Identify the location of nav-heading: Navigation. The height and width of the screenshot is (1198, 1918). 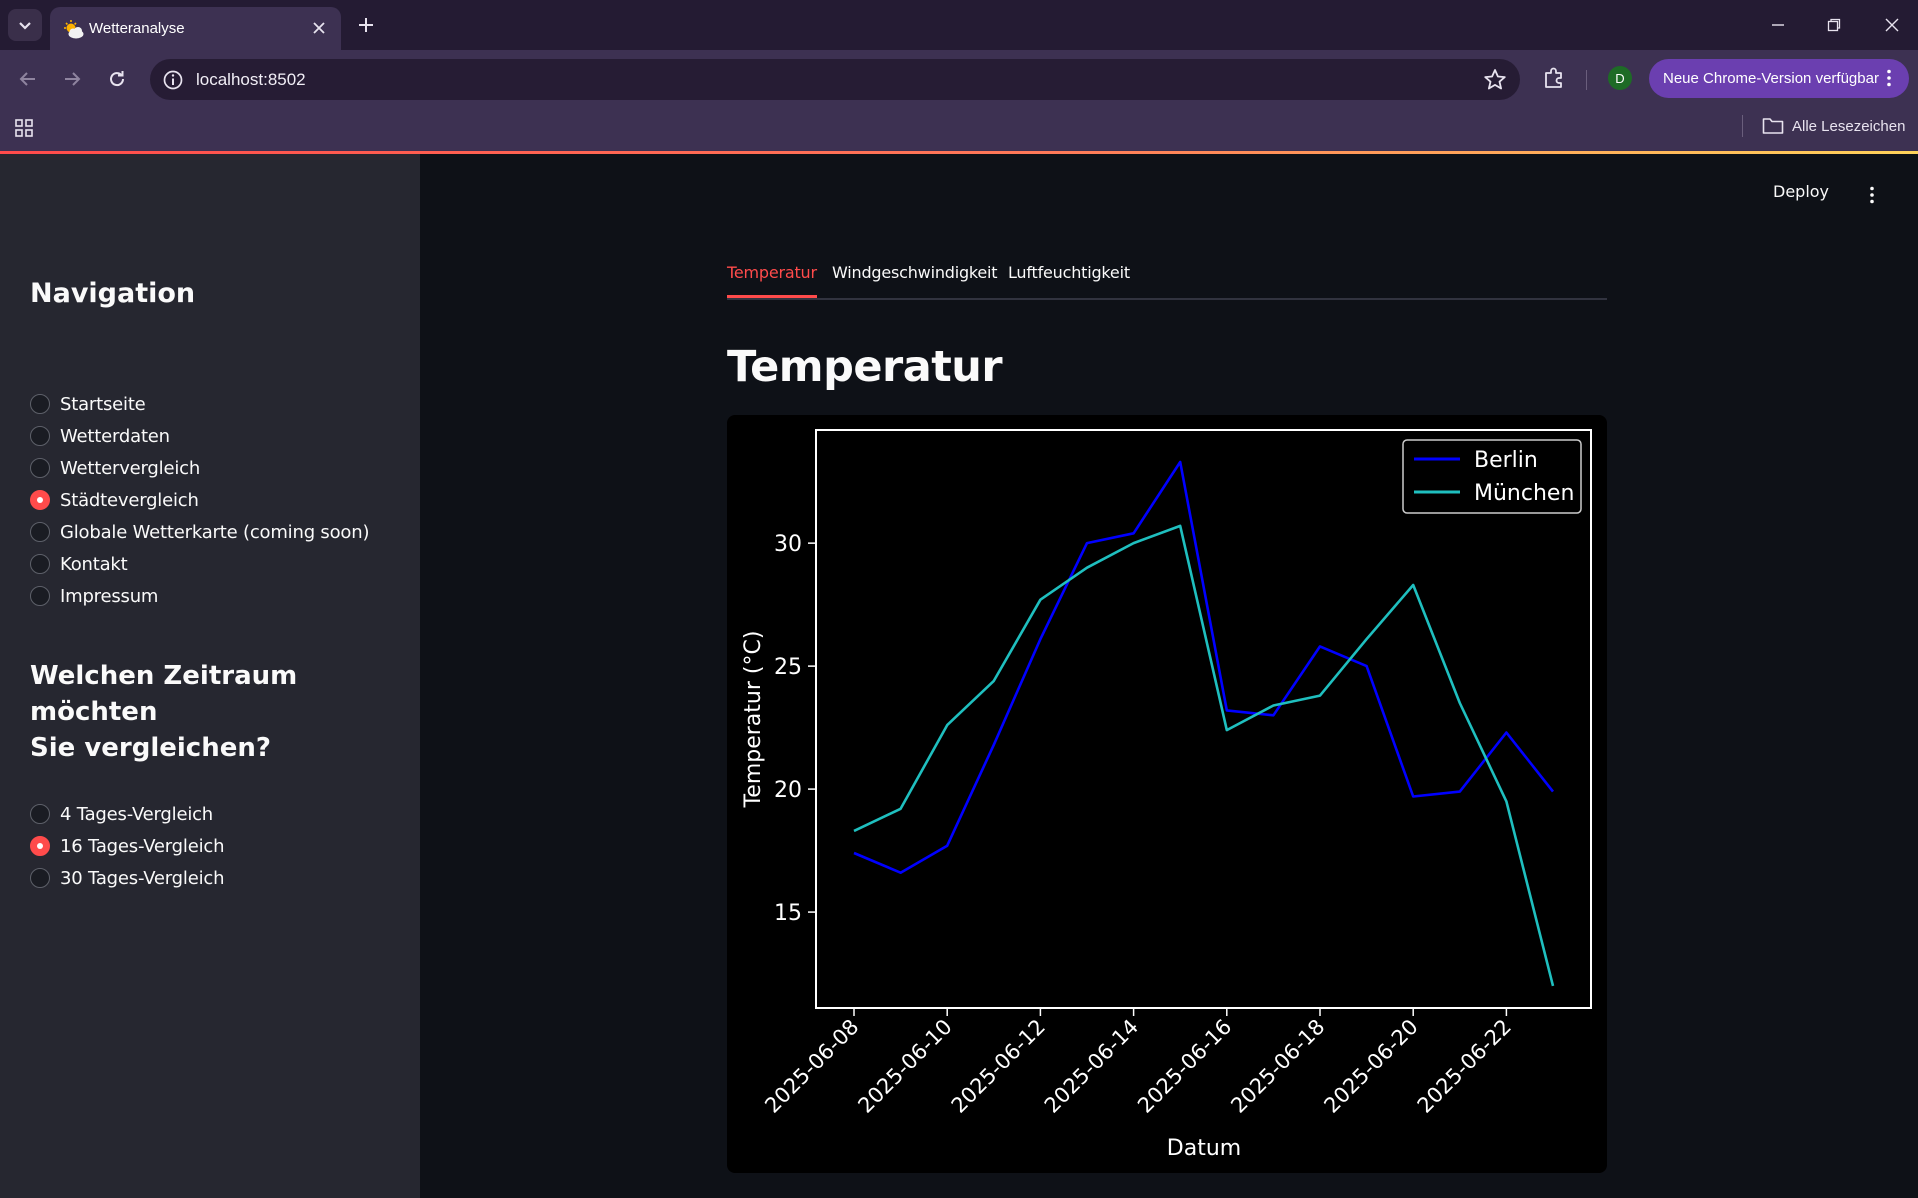
(113, 293).